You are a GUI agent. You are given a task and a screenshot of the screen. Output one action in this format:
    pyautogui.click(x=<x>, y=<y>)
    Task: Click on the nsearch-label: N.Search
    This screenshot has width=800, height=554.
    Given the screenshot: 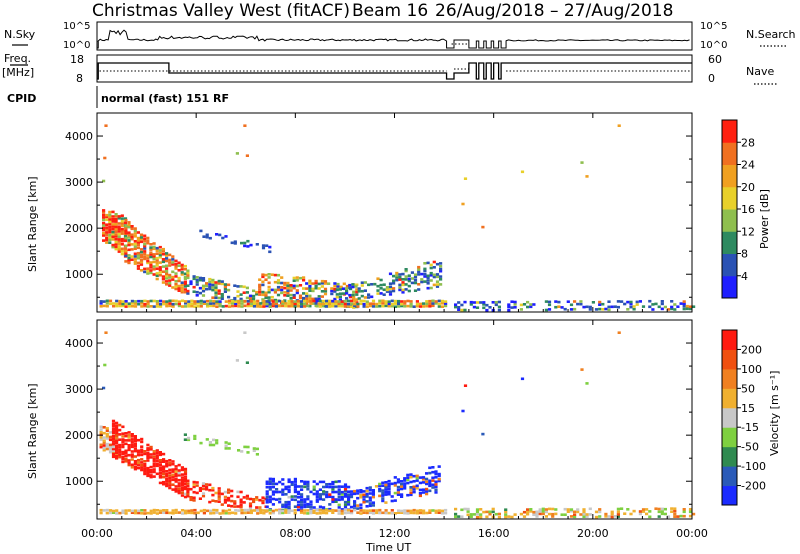 What is the action you would take?
    pyautogui.click(x=771, y=34)
    